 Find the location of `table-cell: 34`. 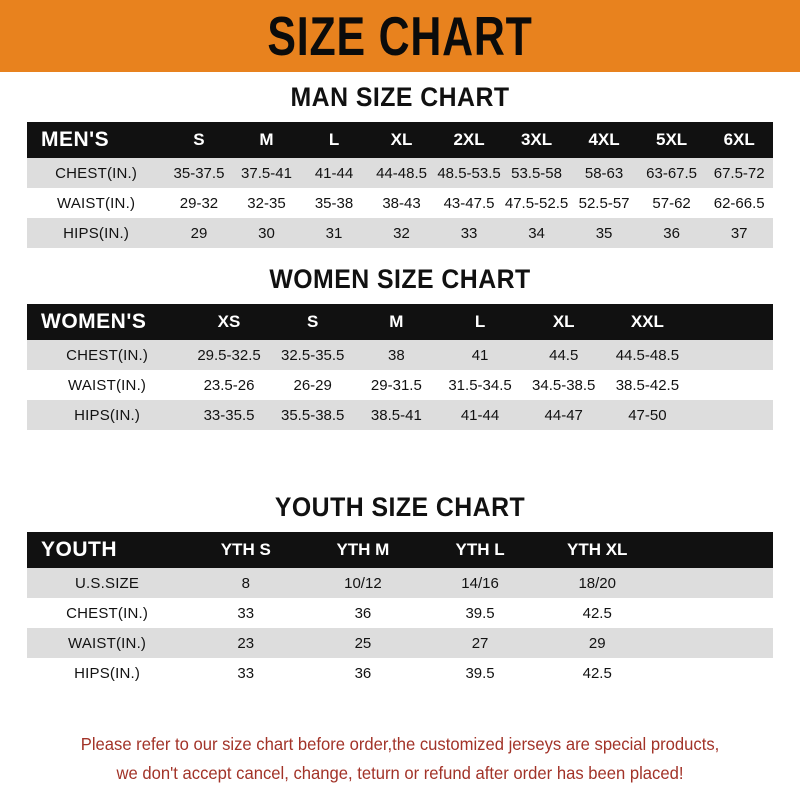

table-cell: 34 is located at coordinates (536, 233).